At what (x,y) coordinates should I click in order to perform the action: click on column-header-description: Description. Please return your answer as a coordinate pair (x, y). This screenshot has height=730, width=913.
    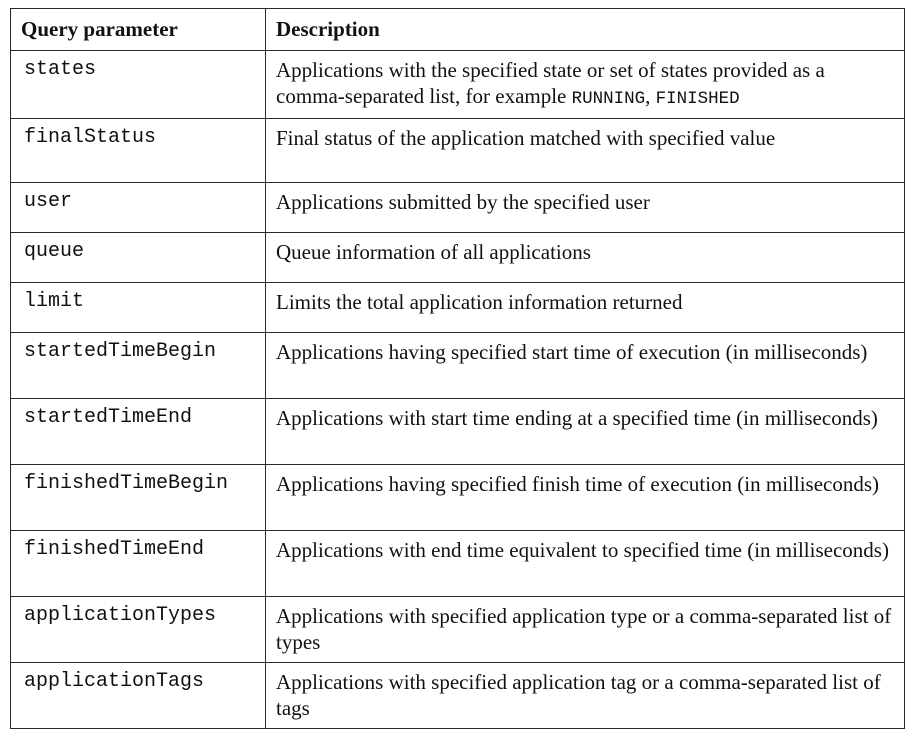
    Looking at the image, I should click on (585, 29).